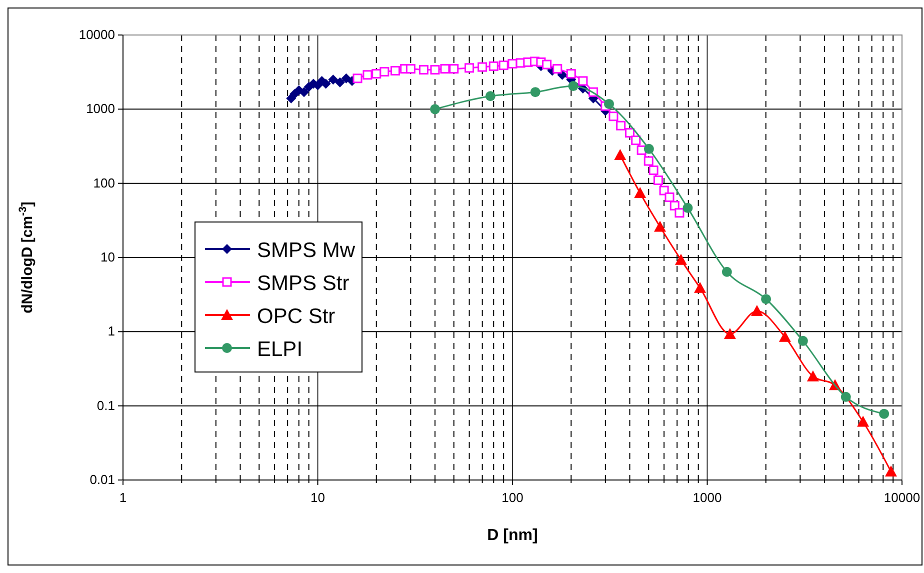  Describe the element at coordinates (102, 479) in the screenshot. I see `y-tick-label: 0.01` at that location.